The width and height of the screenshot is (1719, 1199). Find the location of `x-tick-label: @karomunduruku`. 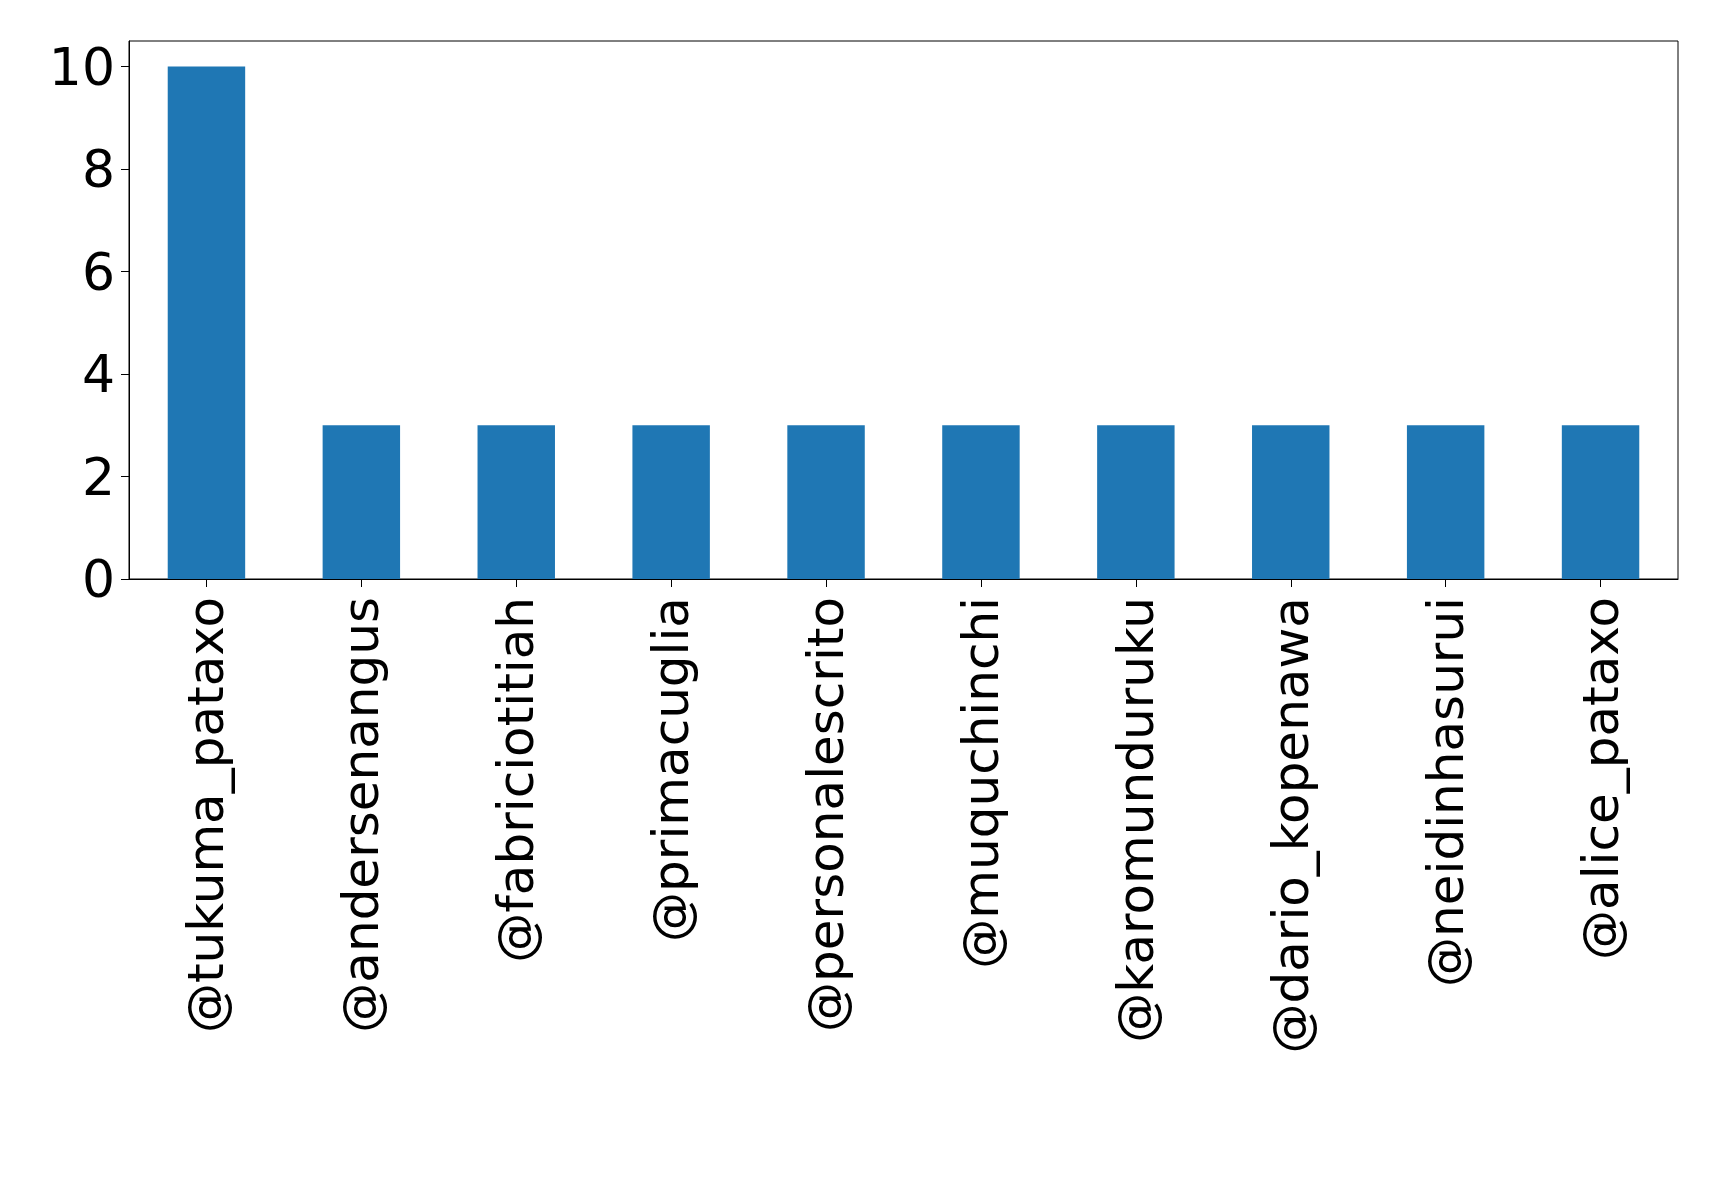

x-tick-label: @karomunduruku is located at coordinates (1135, 820).